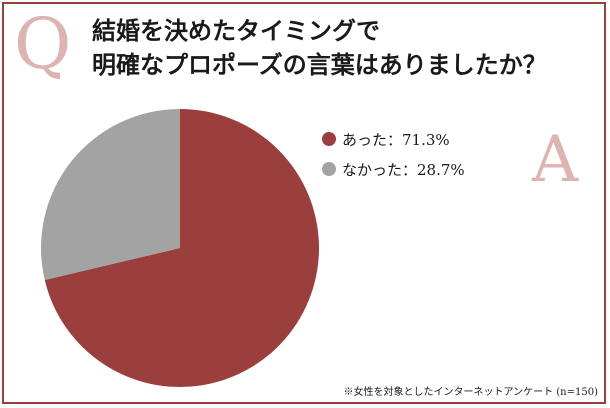 Image resolution: width=610 pixels, height=408 pixels. Describe the element at coordinates (555, 160) in the screenshot. I see `answer-letter: A` at that location.